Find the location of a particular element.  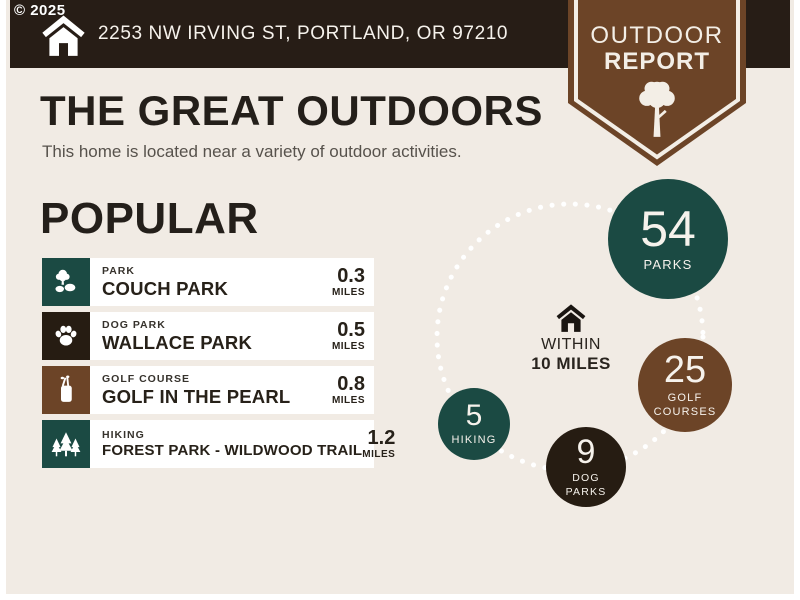

item-distance-block: 0.8 MILES is located at coordinates (353, 390).